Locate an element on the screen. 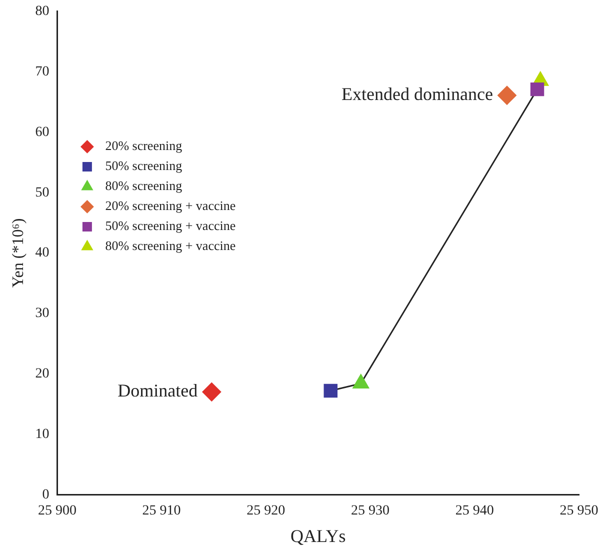  legend-label: 50% screening is located at coordinates (144, 166).